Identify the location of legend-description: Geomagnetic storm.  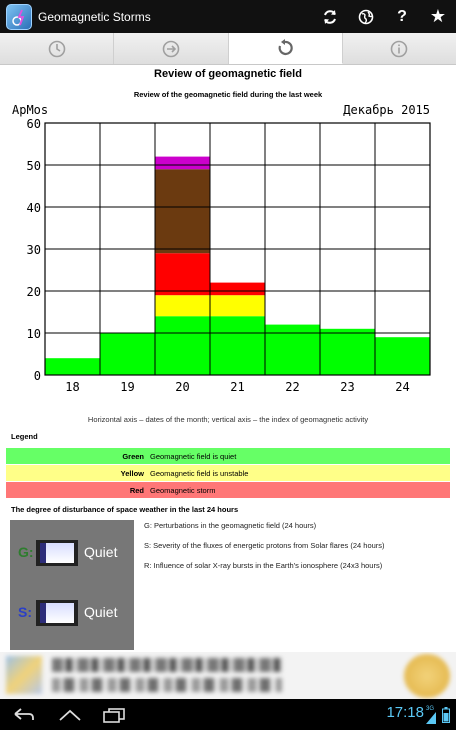
(183, 490).